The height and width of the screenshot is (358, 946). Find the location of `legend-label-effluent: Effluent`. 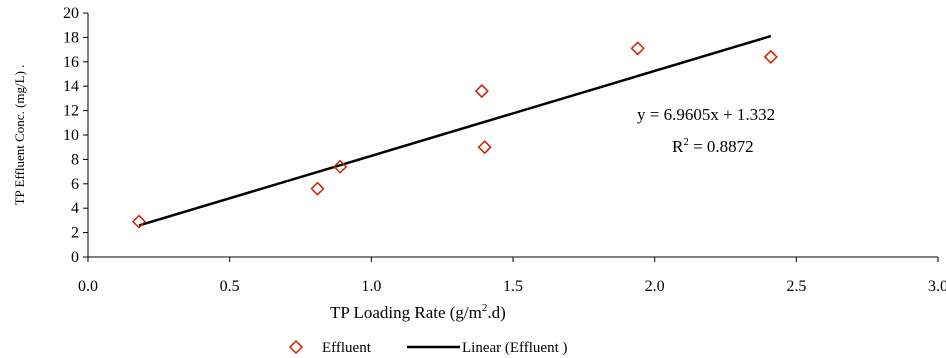

legend-label-effluent: Effluent is located at coordinates (347, 348).